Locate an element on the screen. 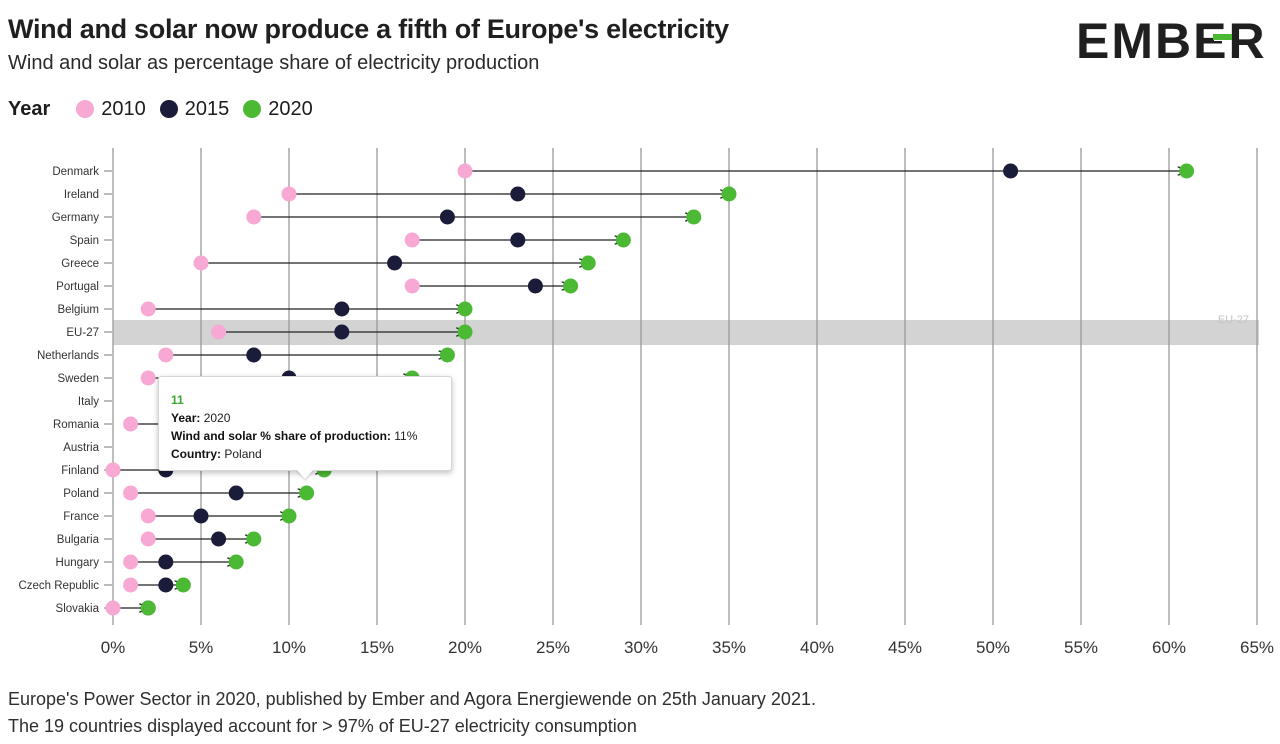  y-tick-label: Czech Republic is located at coordinates (58, 586).